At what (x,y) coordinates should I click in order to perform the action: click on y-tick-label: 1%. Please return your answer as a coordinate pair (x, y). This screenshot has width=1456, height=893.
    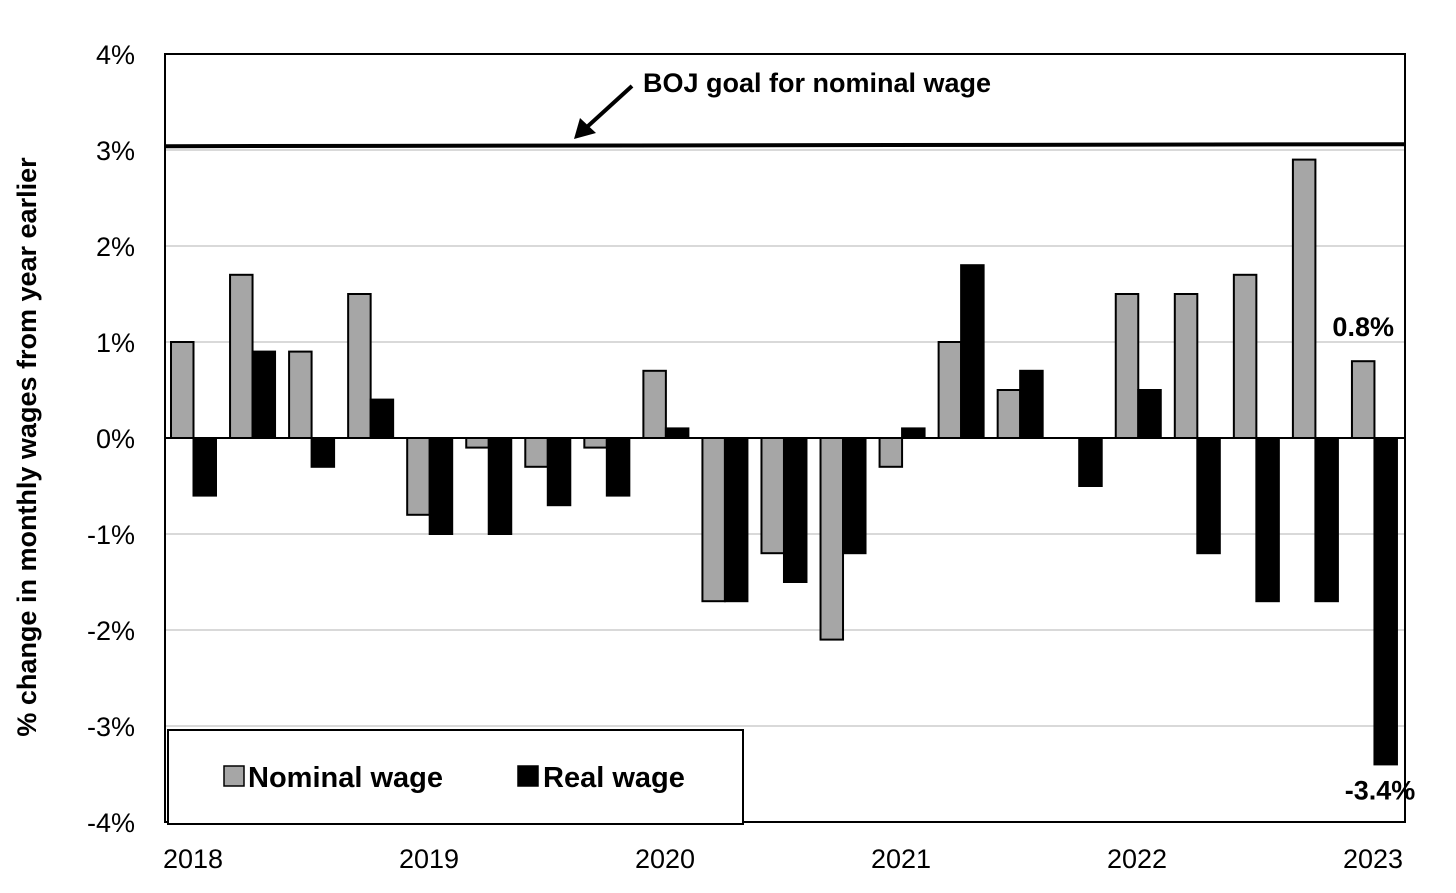
    Looking at the image, I should click on (115, 343).